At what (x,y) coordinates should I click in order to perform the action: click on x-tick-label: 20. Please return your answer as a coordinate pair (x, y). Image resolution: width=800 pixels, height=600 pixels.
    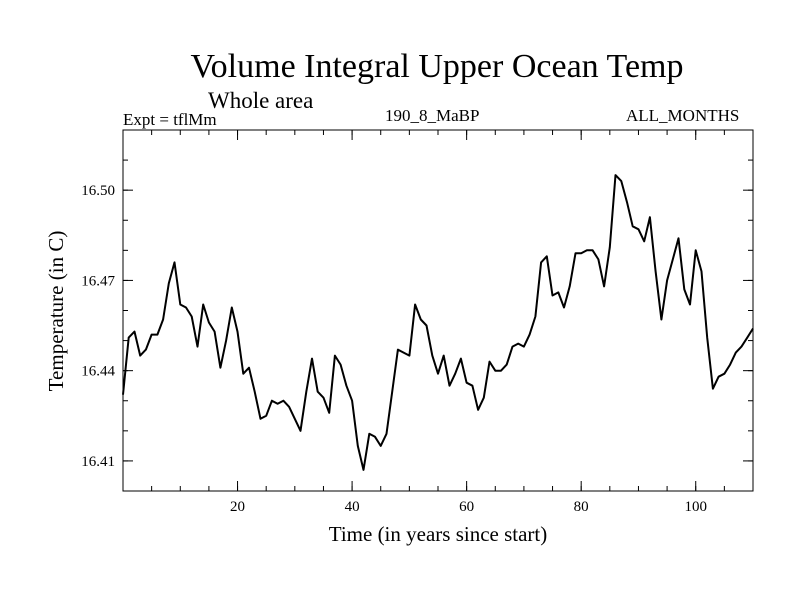
    Looking at the image, I should click on (237, 507).